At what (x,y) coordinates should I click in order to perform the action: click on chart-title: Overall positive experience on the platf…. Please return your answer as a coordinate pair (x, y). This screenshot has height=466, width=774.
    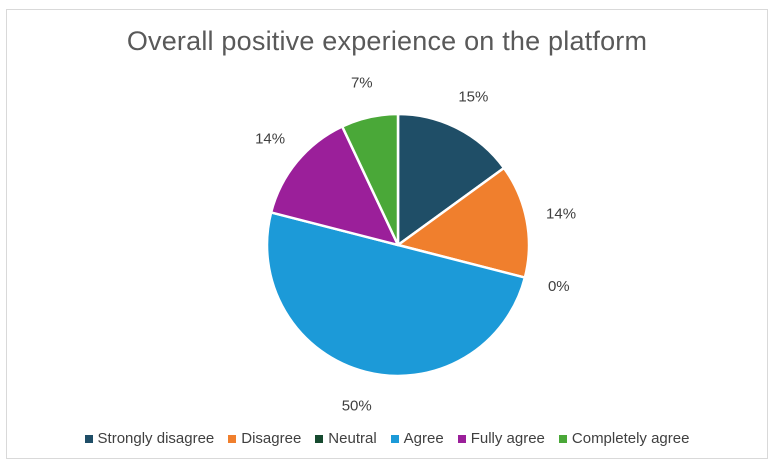
    Looking at the image, I should click on (387, 41).